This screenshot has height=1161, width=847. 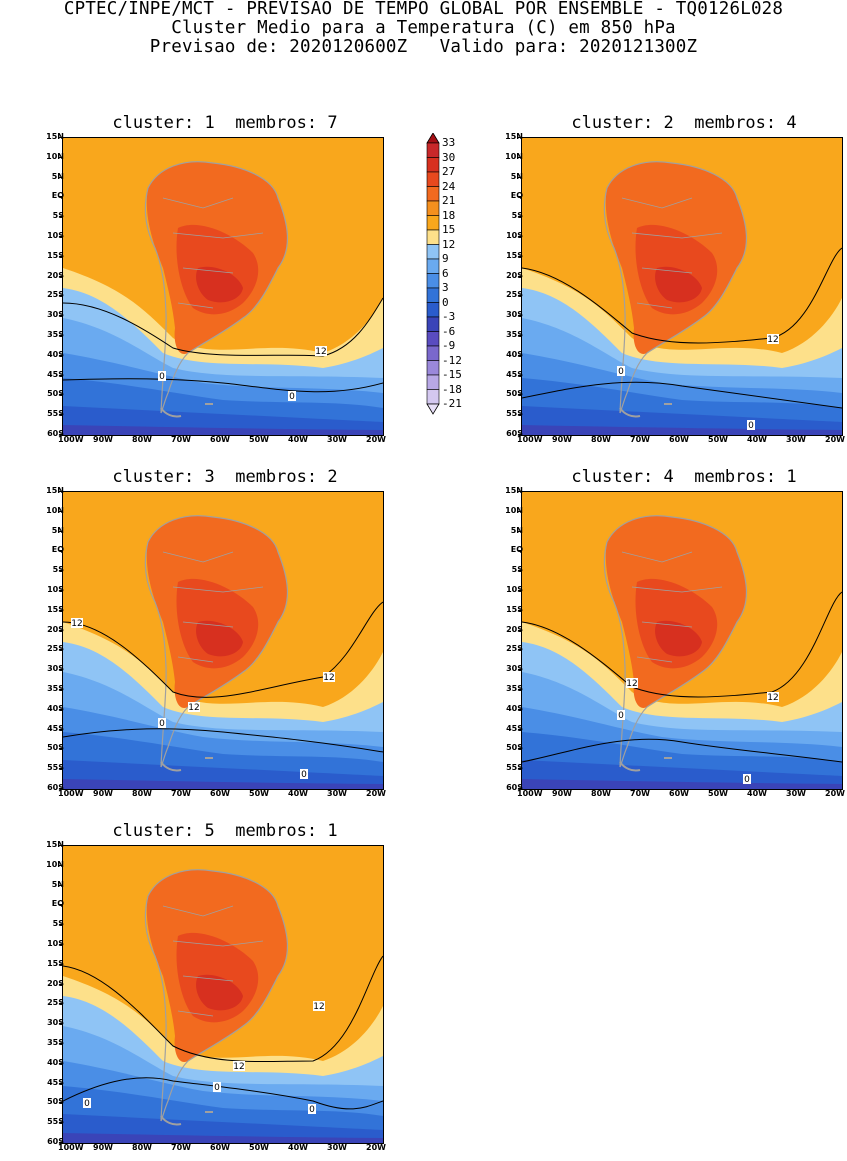 I want to click on colorbar-label: 33, so click(x=449, y=142).